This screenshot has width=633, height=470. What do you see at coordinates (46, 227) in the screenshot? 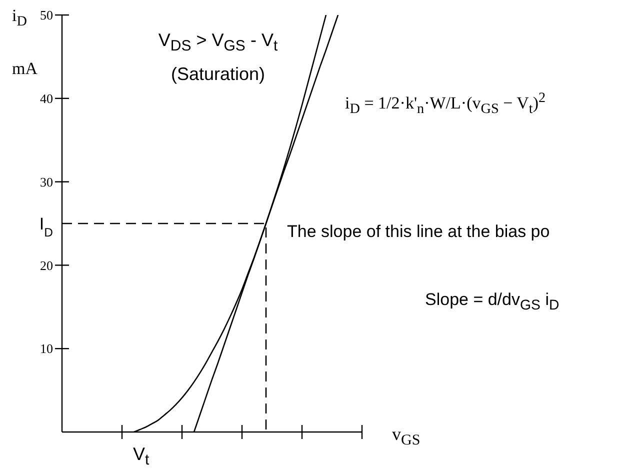
I see `y-tick-label: I$_{D}$` at bounding box center [46, 227].